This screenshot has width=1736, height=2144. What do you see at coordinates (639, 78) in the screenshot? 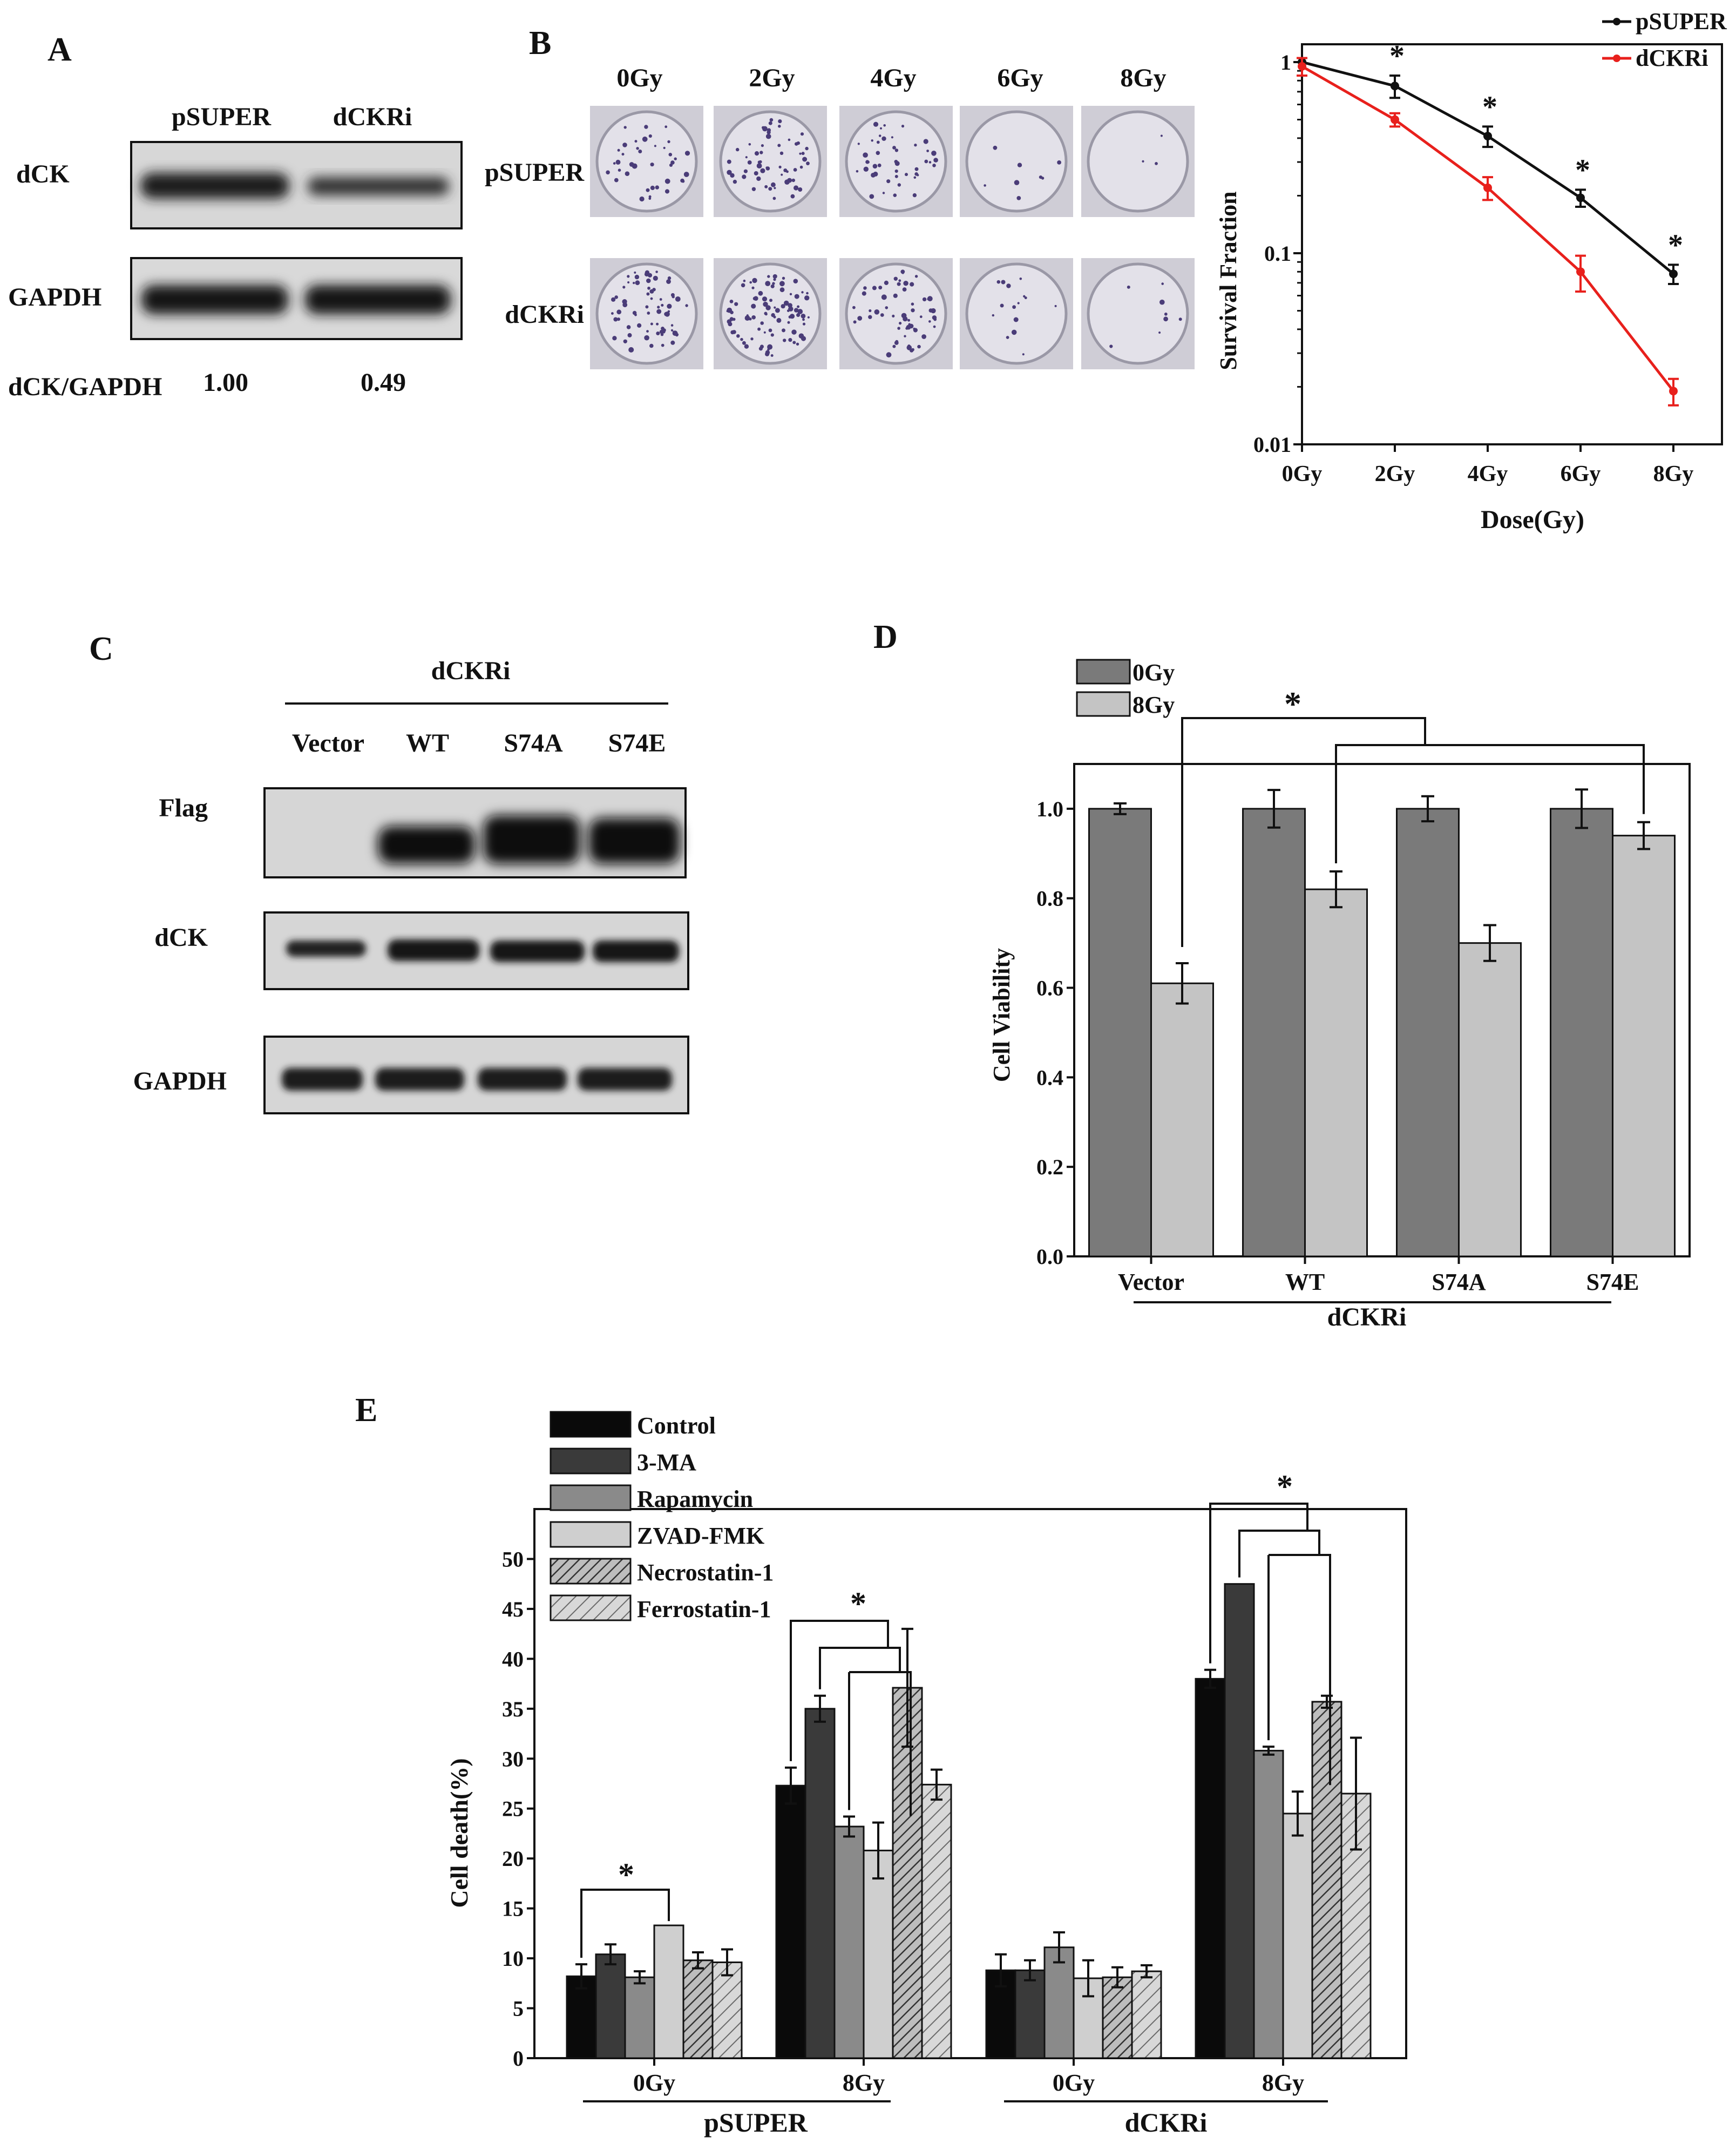
I see `dose-label-0: 0Gy` at bounding box center [639, 78].